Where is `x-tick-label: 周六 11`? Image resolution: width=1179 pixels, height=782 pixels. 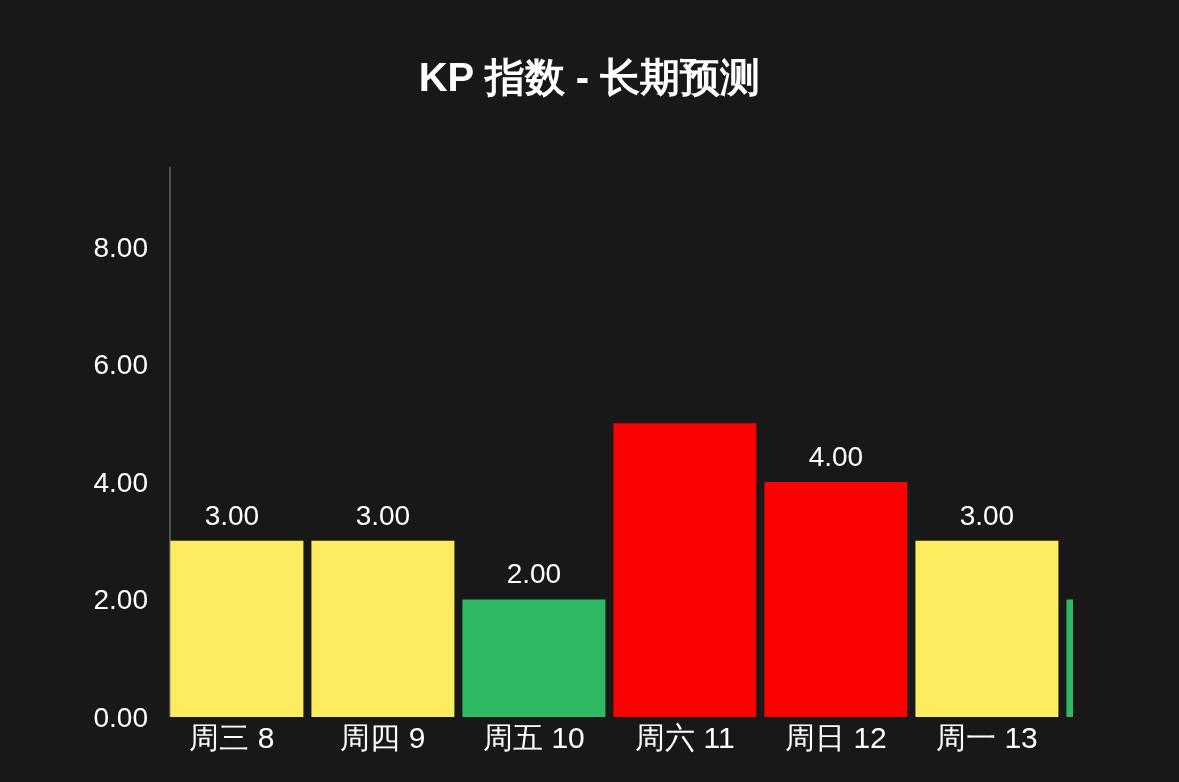 x-tick-label: 周六 11 is located at coordinates (685, 738).